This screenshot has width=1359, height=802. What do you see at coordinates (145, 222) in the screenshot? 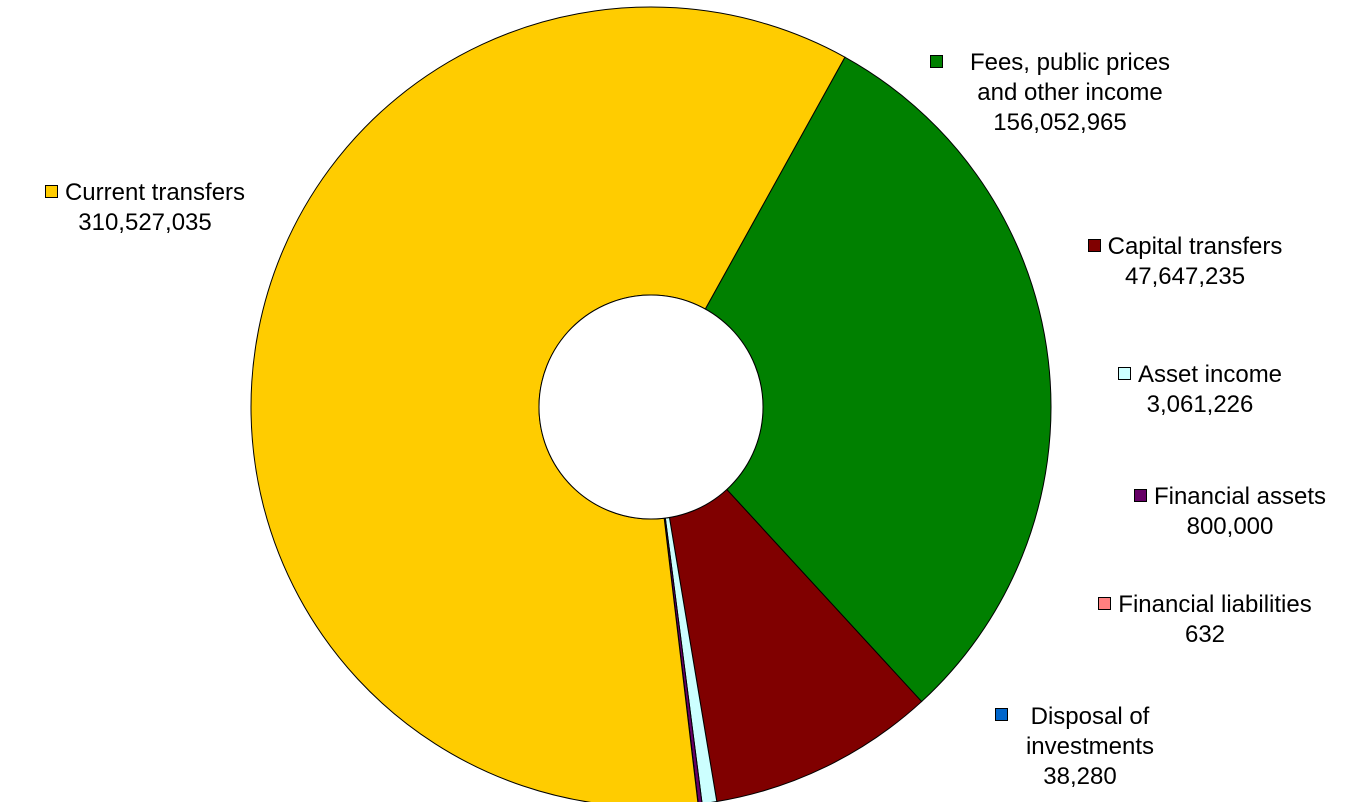
I see `slice-value-current: 310,527,035` at bounding box center [145, 222].